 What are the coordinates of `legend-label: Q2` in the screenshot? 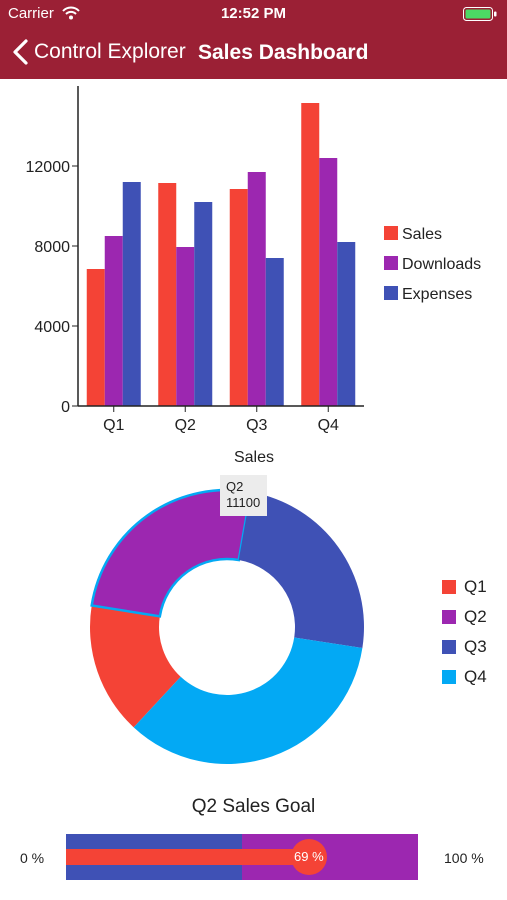 It's located at (475, 616).